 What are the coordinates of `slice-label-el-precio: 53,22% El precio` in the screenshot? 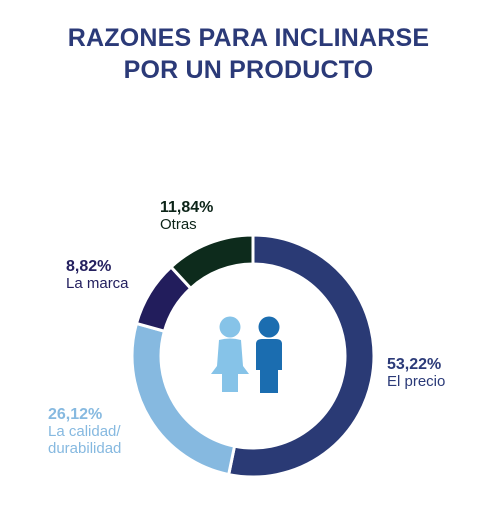 It's located at (416, 373).